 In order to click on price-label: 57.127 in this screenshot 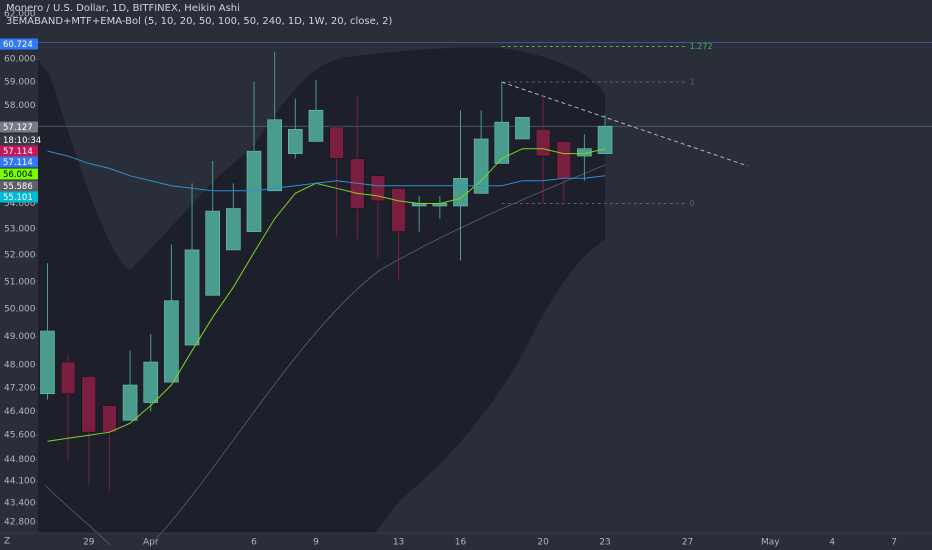, I will do `click(18, 128)`.